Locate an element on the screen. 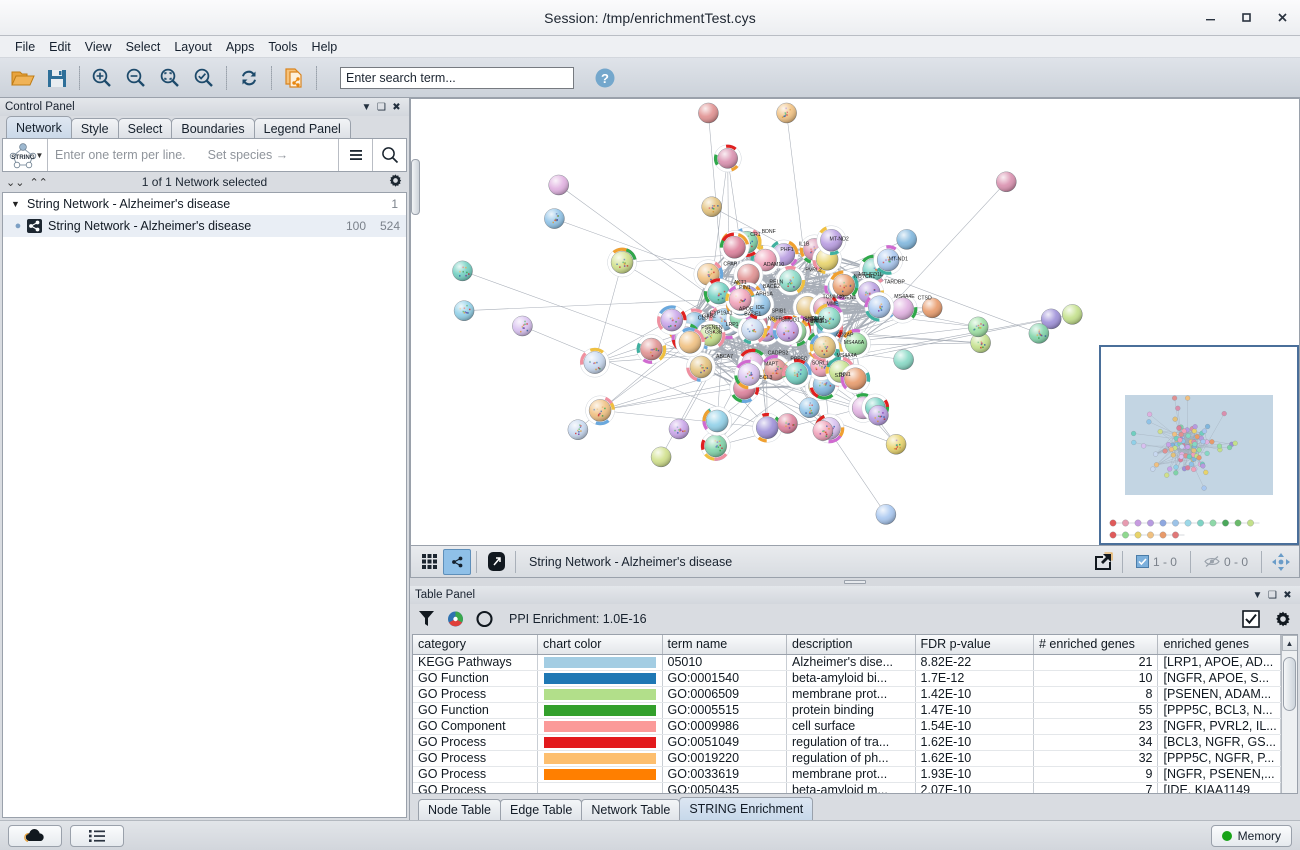 Image resolution: width=1300 pixels, height=850 pixels. panel-splitter is located at coordinates (855, 582).